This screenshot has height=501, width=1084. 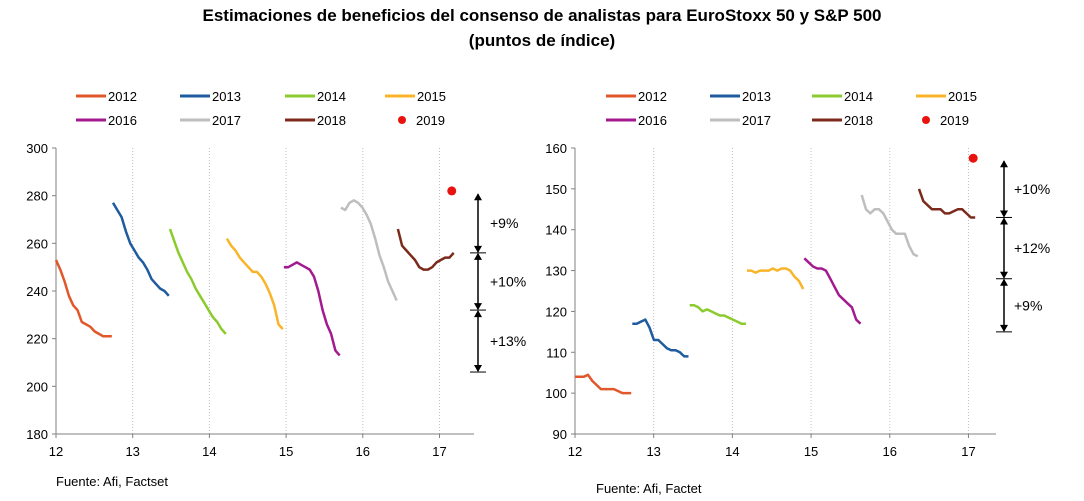 What do you see at coordinates (439, 451) in the screenshot?
I see `chart1-x-tick-label-17: 17` at bounding box center [439, 451].